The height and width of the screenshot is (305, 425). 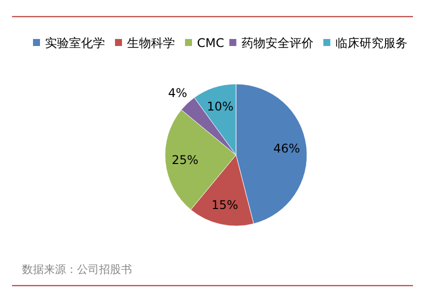 I want to click on data-label: 4%, so click(x=178, y=93).